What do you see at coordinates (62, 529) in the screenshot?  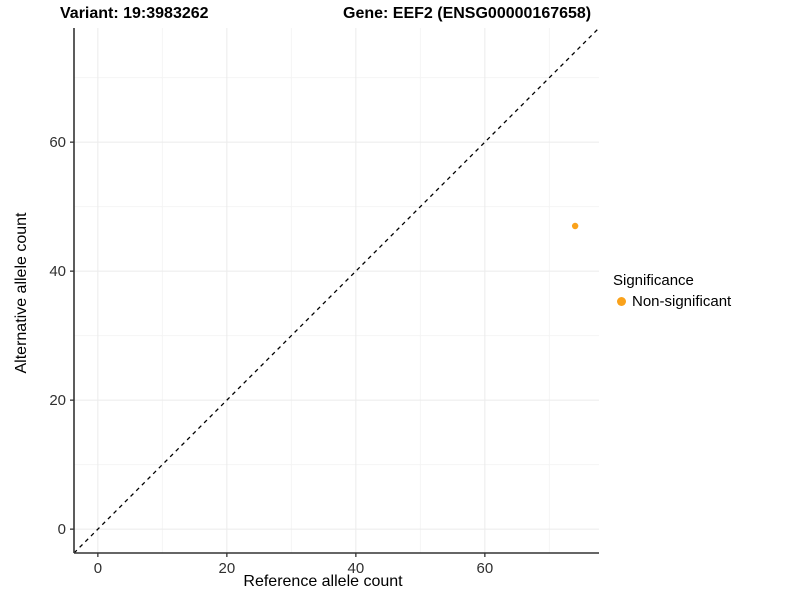 I see `y-tick-label: 0` at bounding box center [62, 529].